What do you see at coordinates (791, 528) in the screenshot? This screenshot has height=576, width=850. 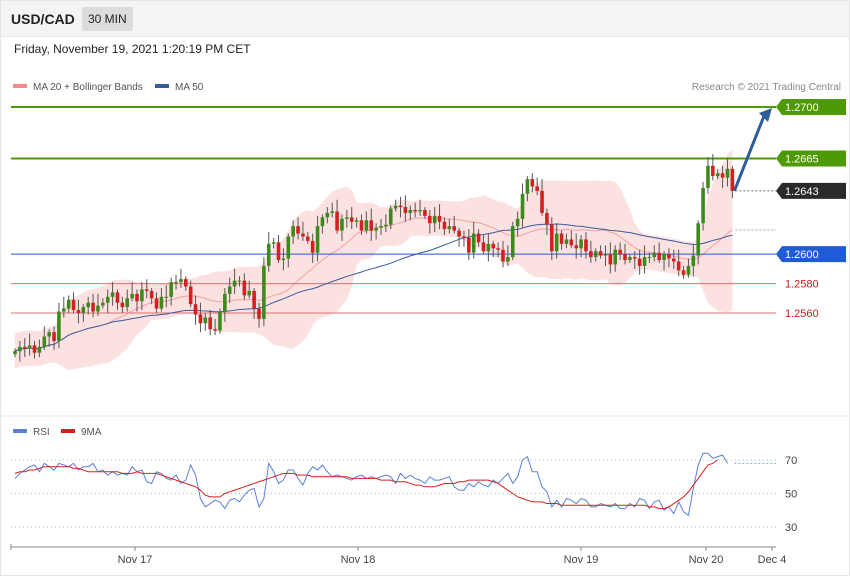 I see `rsi-level-label-2: 30` at bounding box center [791, 528].